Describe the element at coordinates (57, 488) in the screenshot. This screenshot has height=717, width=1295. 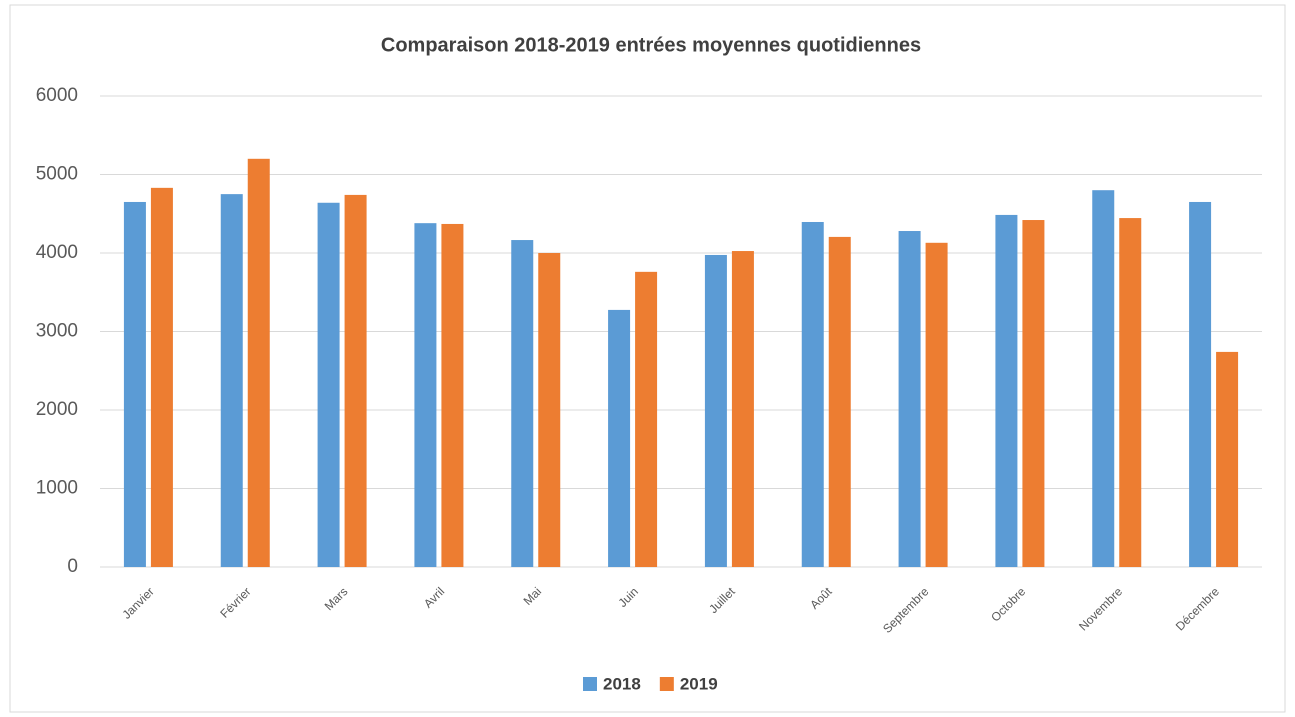
I see `y-tick-label: 1000` at that location.